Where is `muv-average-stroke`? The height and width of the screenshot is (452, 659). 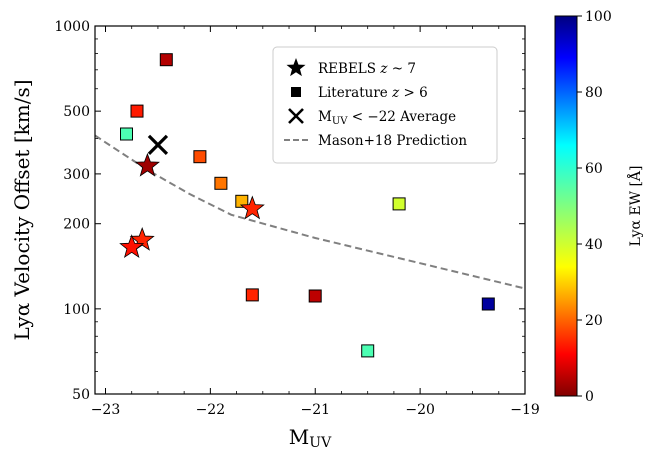
muv-average-stroke is located at coordinates (158, 144).